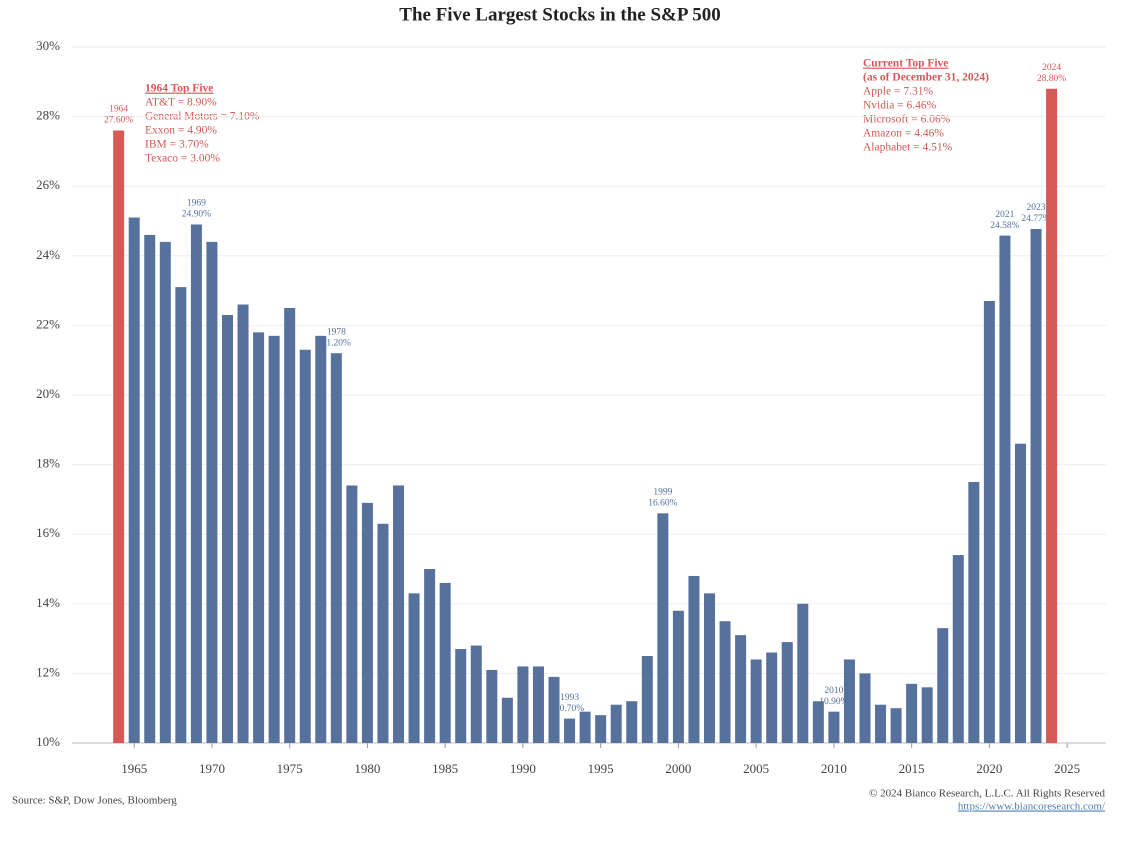 The image size is (1140, 849). Describe the element at coordinates (833, 702) in the screenshot. I see `data-label: 10.90%` at that location.